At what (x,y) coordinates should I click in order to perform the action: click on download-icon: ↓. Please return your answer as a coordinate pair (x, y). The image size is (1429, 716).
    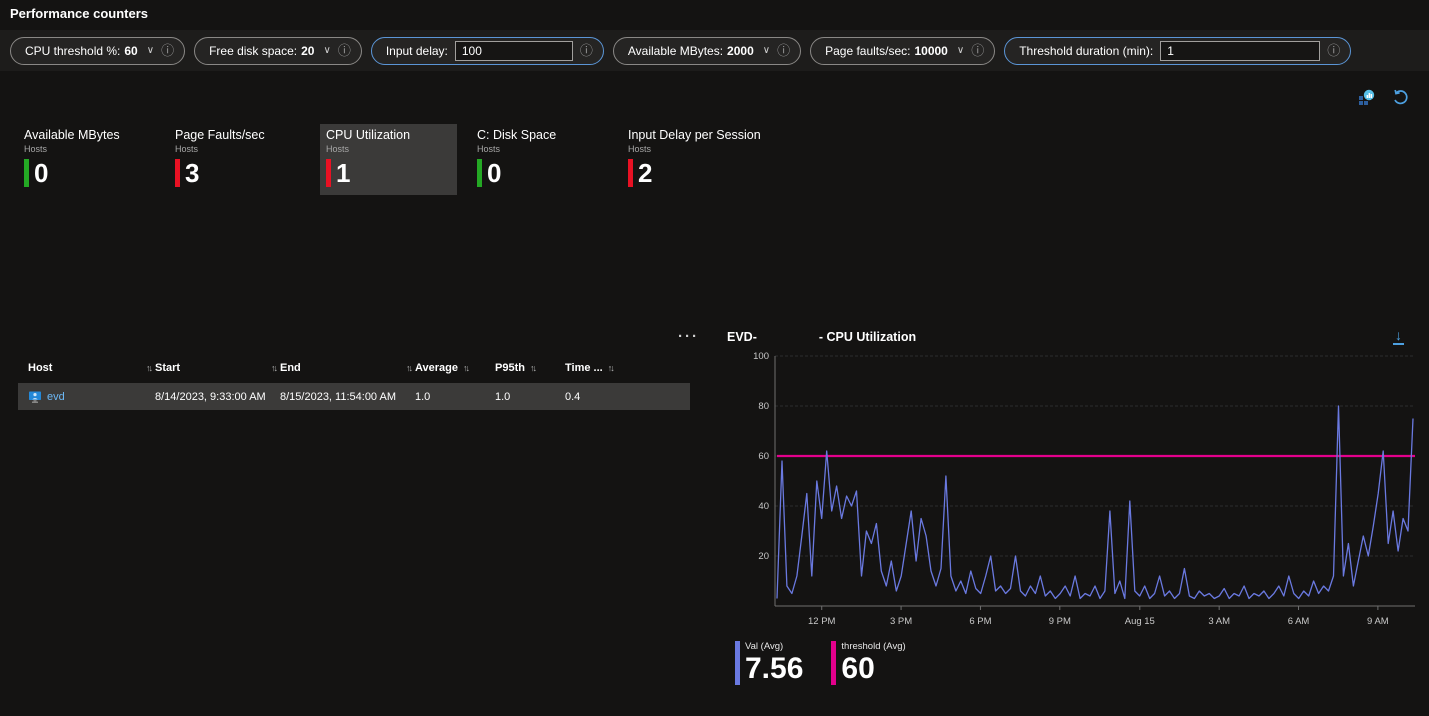
    Looking at the image, I should click on (1398, 336).